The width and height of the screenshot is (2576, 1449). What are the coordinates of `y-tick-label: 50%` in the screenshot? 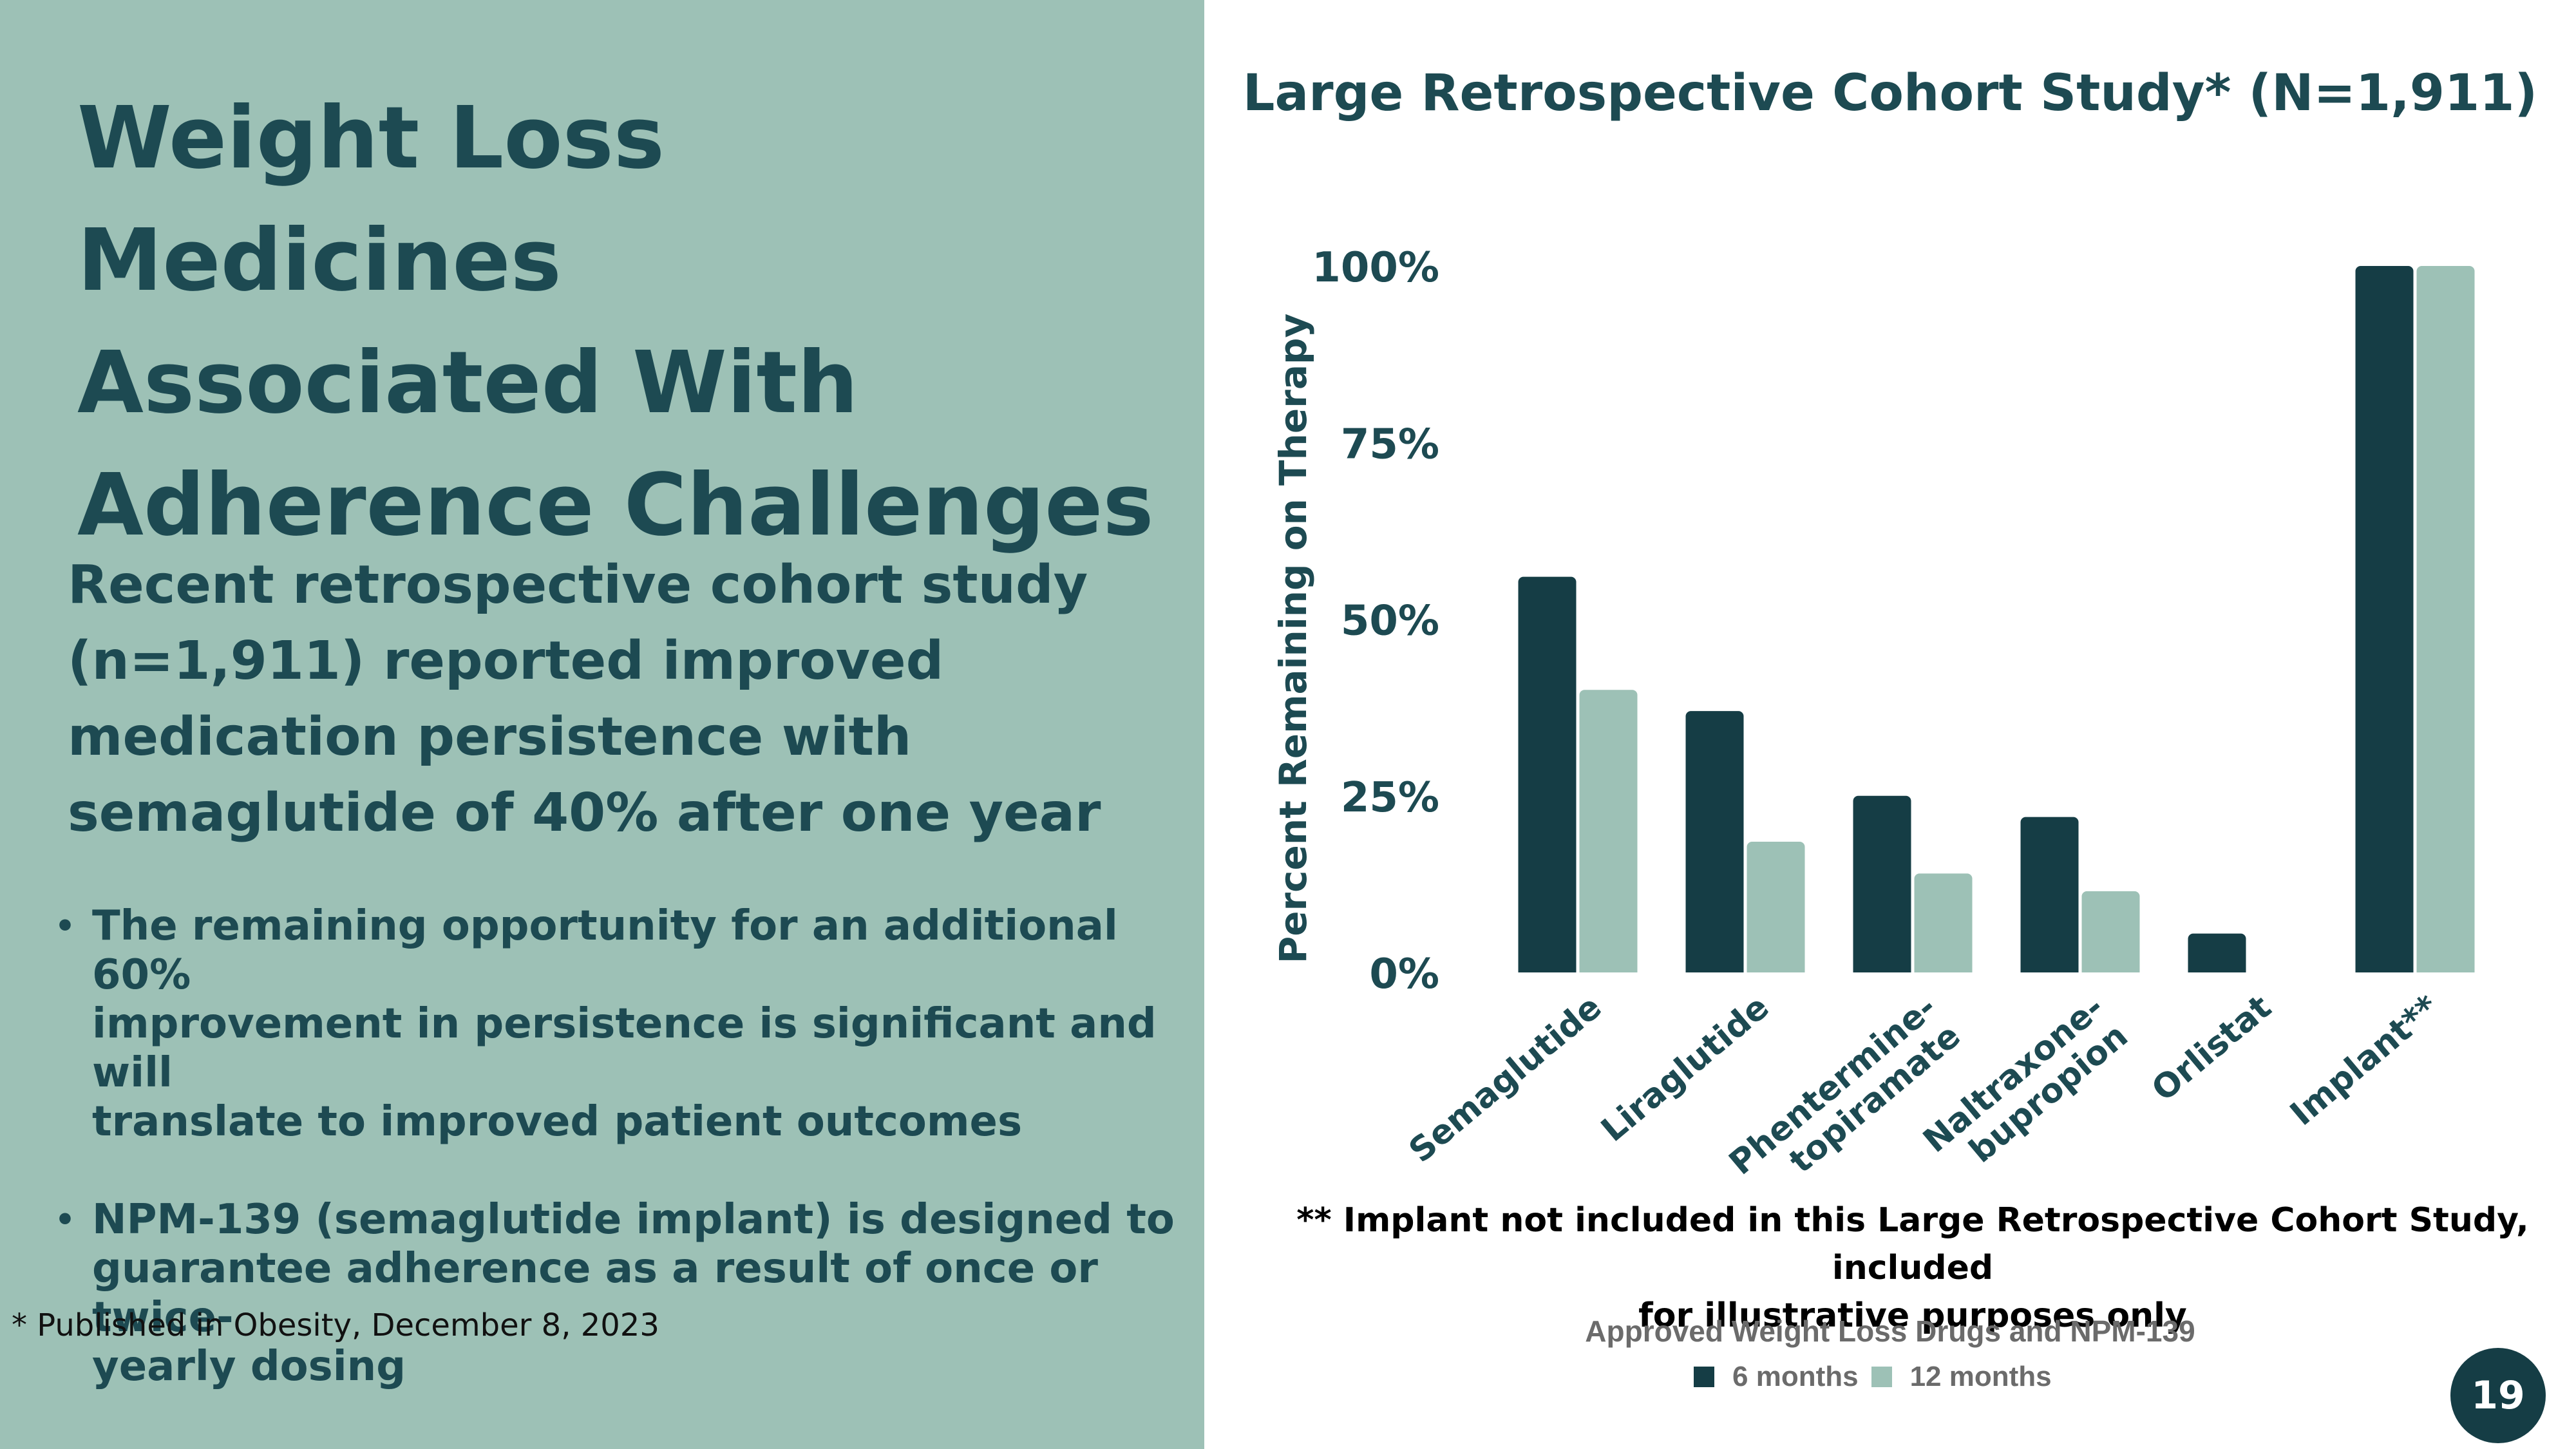 It's located at (1390, 621).